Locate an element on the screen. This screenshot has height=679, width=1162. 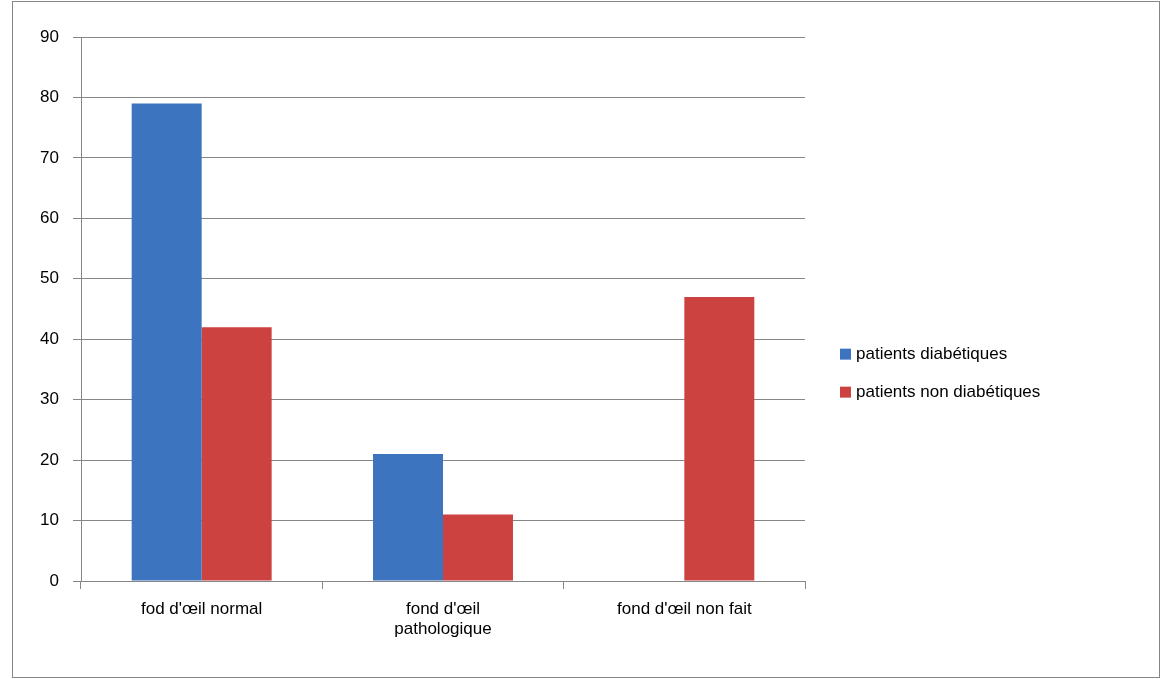
y-tick-label: 20 is located at coordinates (49, 459).